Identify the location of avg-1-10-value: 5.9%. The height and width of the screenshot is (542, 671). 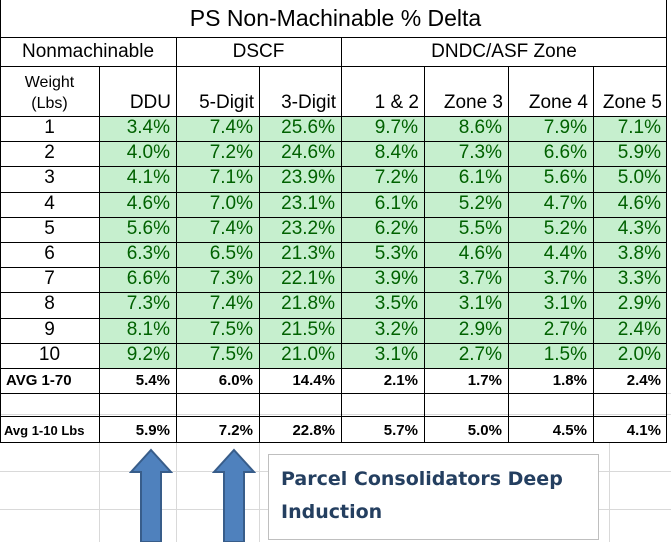
(152, 430).